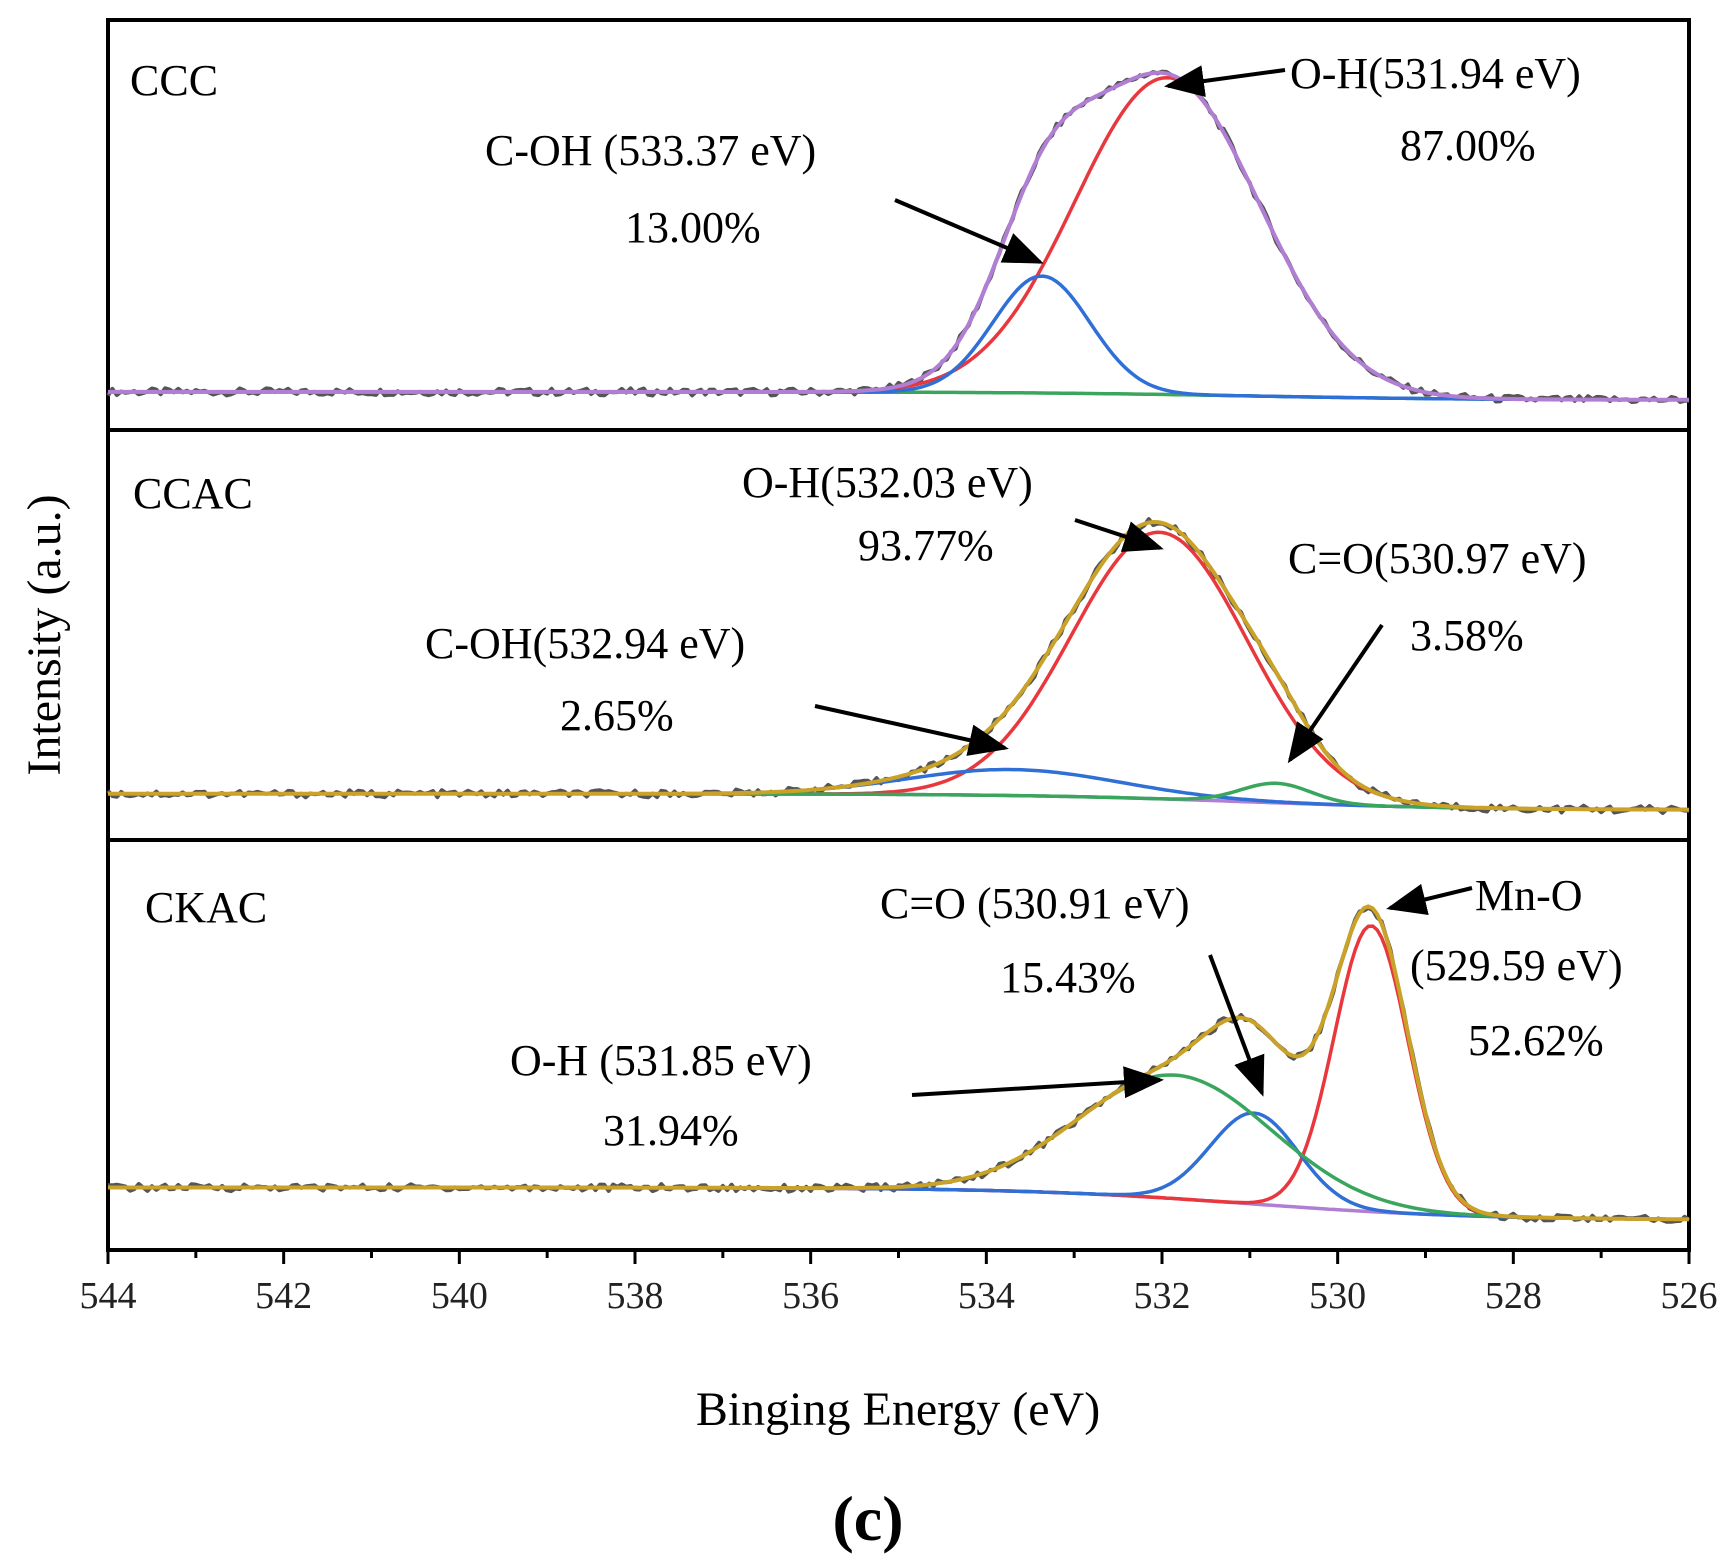 This screenshot has width=1735, height=1560. Describe the element at coordinates (693, 227) in the screenshot. I see `ccc-coh-percent: 13.00%` at that location.